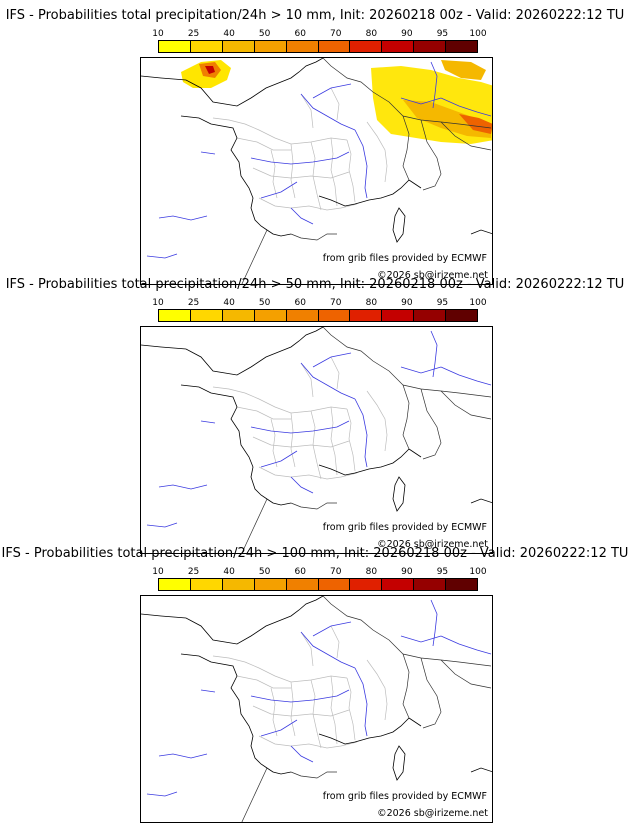 The image size is (630, 828). What do you see at coordinates (210, 70) in the screenshot?
I see `precip-area-wales-peak` at bounding box center [210, 70].